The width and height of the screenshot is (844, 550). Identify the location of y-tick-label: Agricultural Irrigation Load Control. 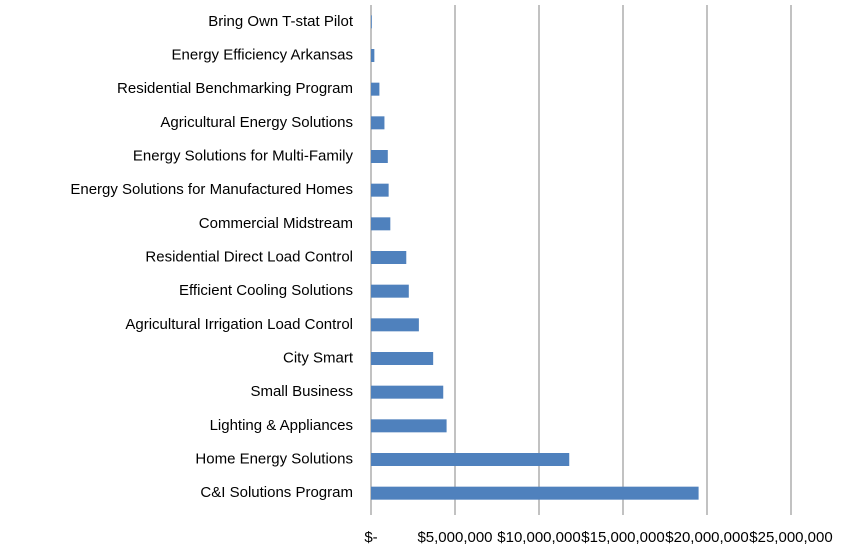
(239, 324).